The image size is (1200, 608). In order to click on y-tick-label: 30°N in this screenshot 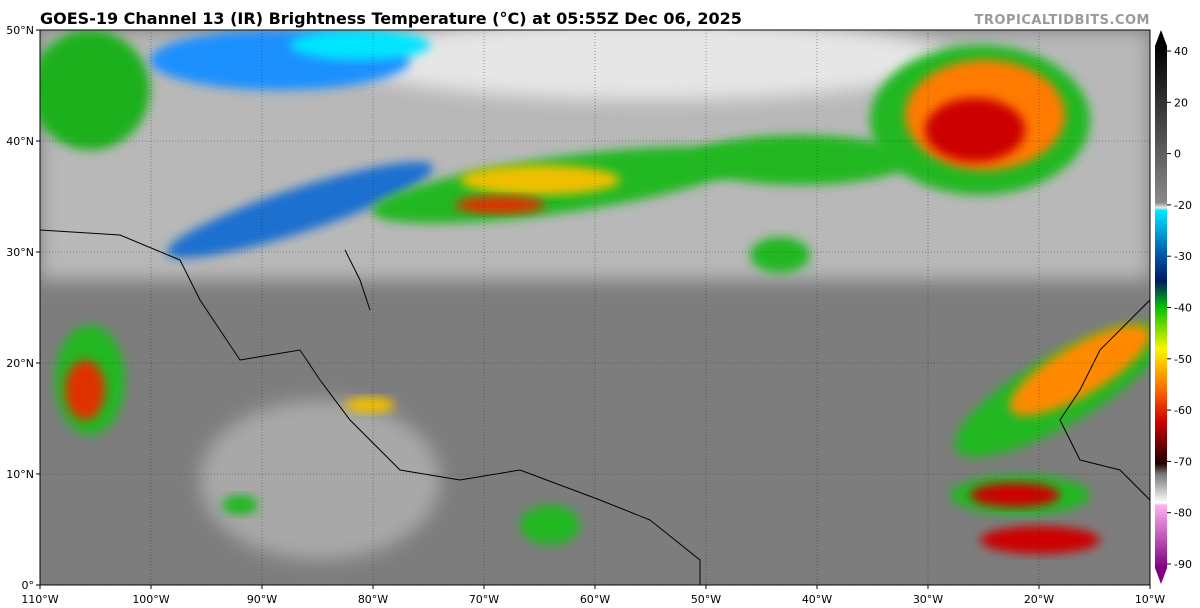, I will do `click(20, 252)`.